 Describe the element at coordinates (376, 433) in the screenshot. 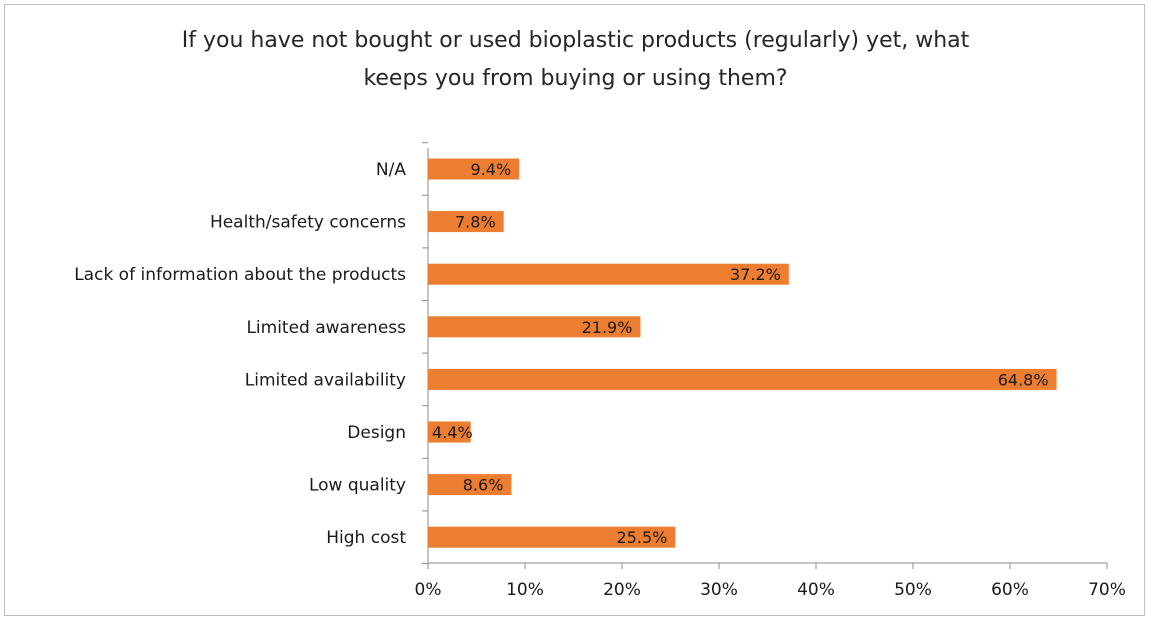

I see `category-label: Design` at that location.